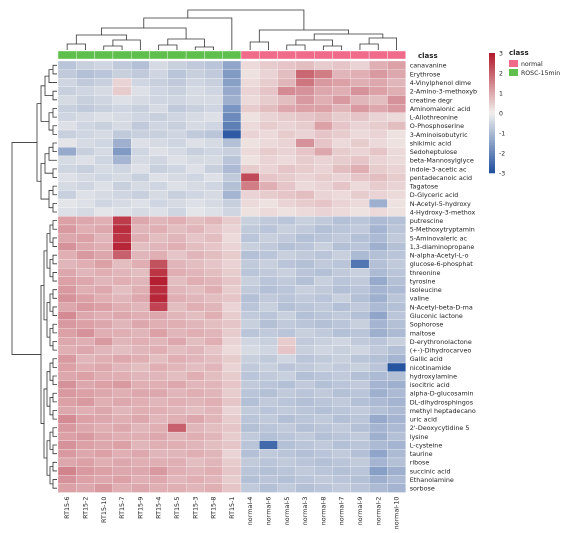 The image size is (572, 533). I want to click on row-label: 5-Aminovaleric ac, so click(439, 238).